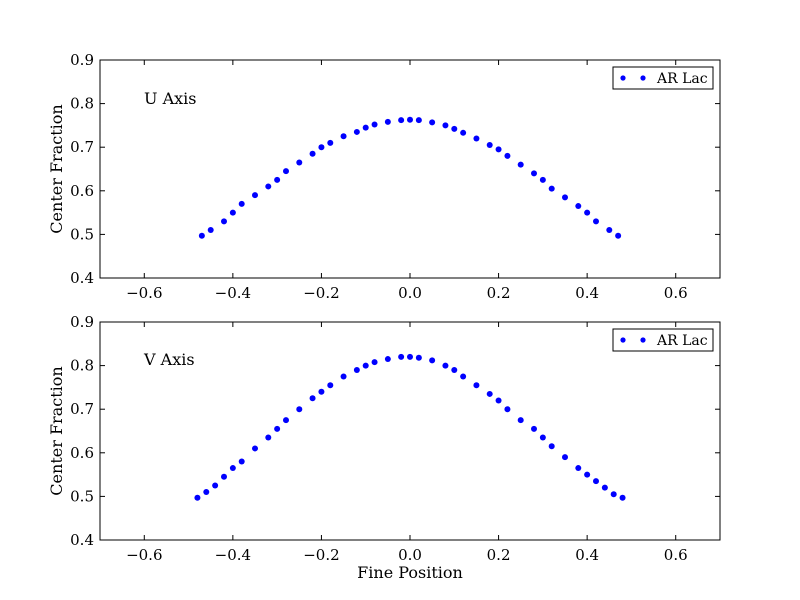 This screenshot has width=800, height=600. I want to click on u-axis-xtick-label: 0.4, so click(587, 293).